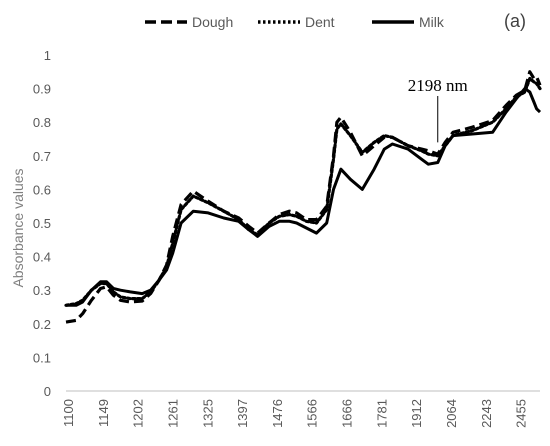 This screenshot has height=446, width=550. I want to click on panel-label: (a), so click(515, 21).